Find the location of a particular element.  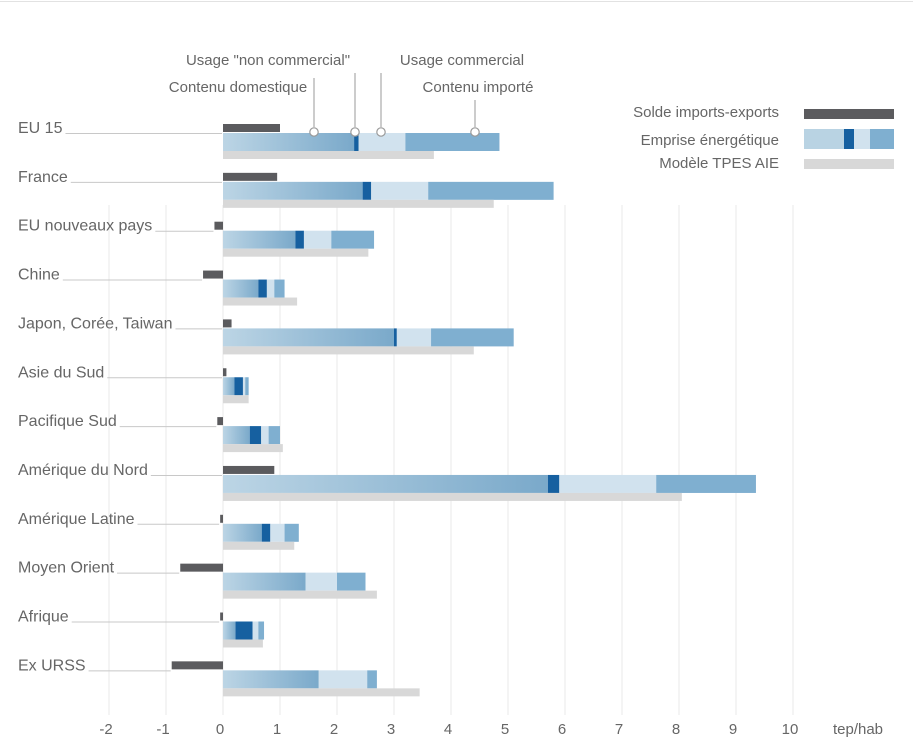

commercial-segment-ex-urss is located at coordinates (343, 679).